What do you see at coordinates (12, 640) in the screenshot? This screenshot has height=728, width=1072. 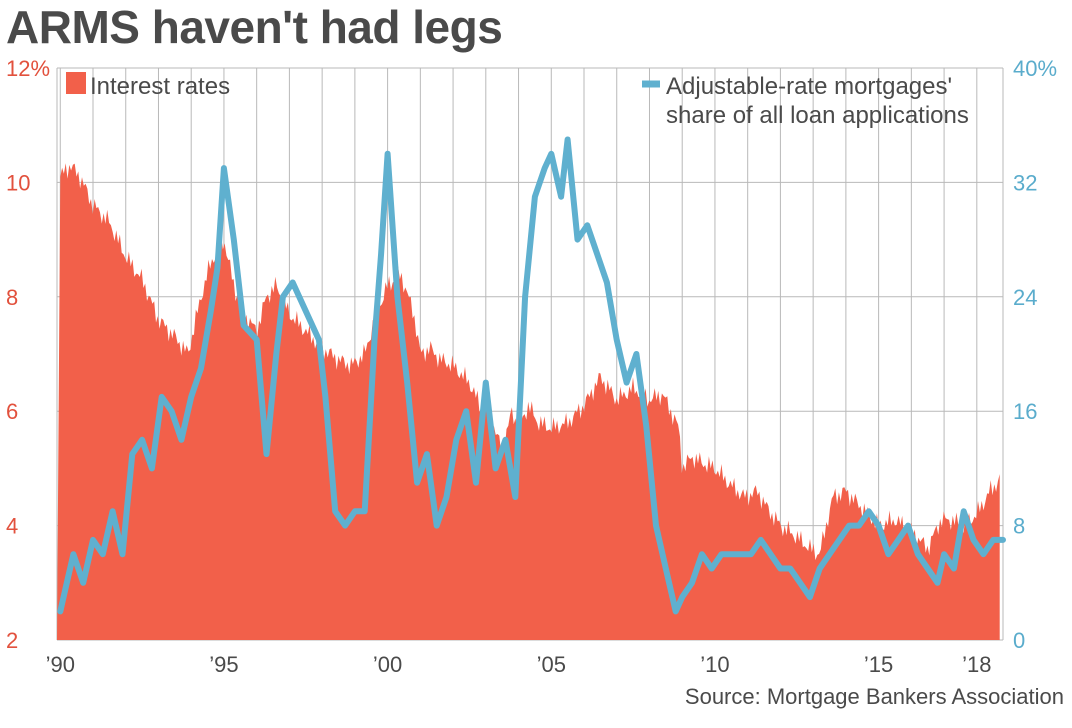 I see `y-left-tick-label: 2` at bounding box center [12, 640].